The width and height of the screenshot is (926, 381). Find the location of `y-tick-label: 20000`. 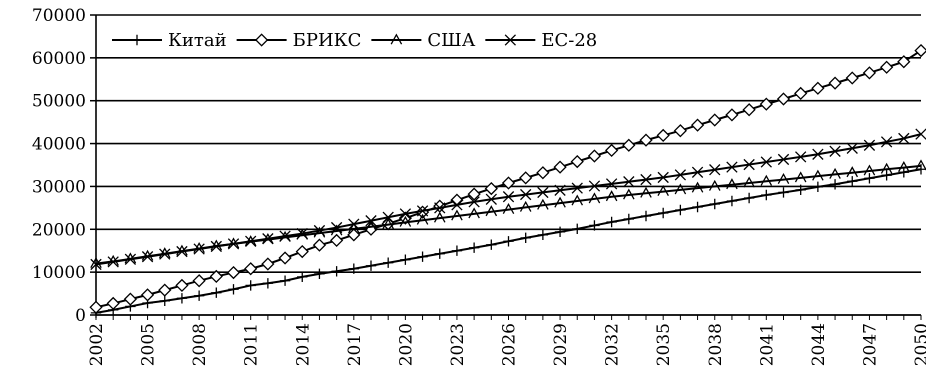

y-tick-label: 20000 is located at coordinates (59, 230).